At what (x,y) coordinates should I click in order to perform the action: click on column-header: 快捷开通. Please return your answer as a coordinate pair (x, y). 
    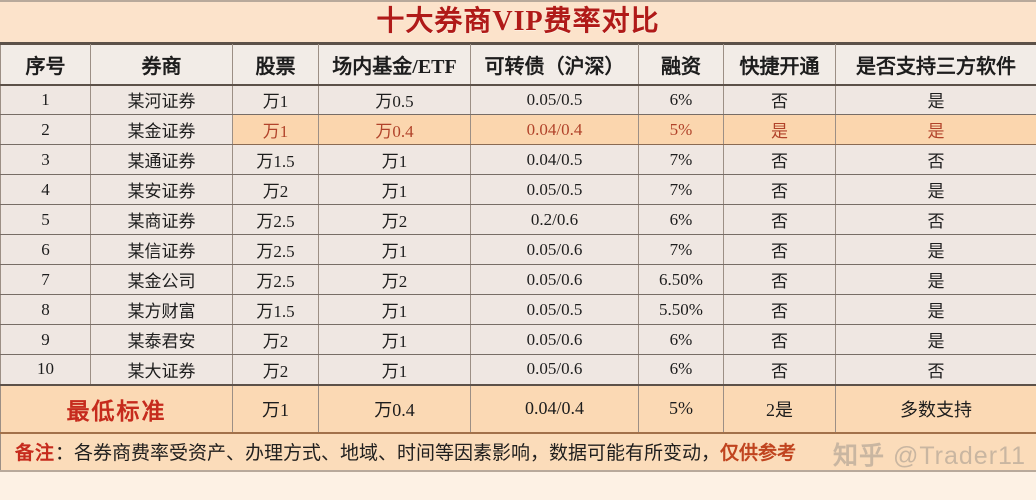
    Looking at the image, I should click on (779, 65).